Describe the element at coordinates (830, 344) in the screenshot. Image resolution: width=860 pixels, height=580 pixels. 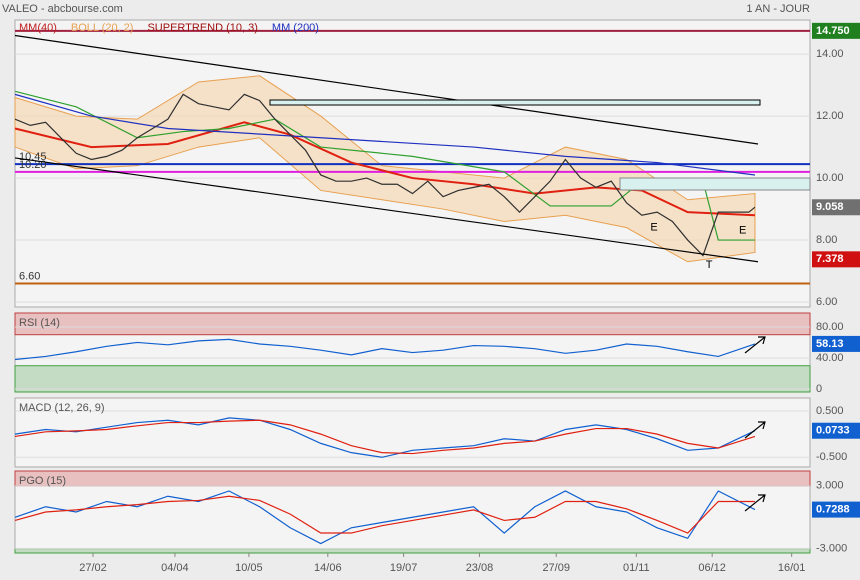
I see `last-value-label: 58.13` at that location.